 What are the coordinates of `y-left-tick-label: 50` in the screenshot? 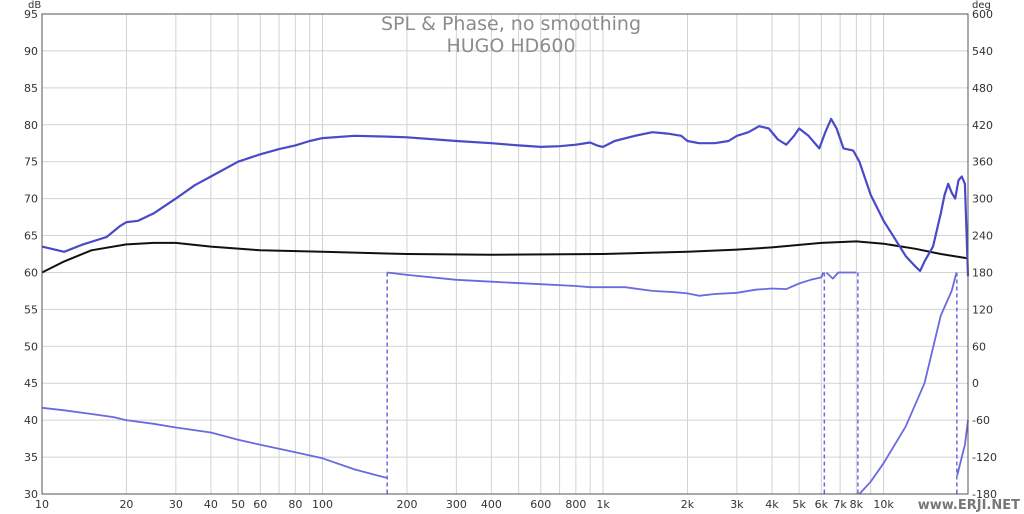 It's located at (31, 346).